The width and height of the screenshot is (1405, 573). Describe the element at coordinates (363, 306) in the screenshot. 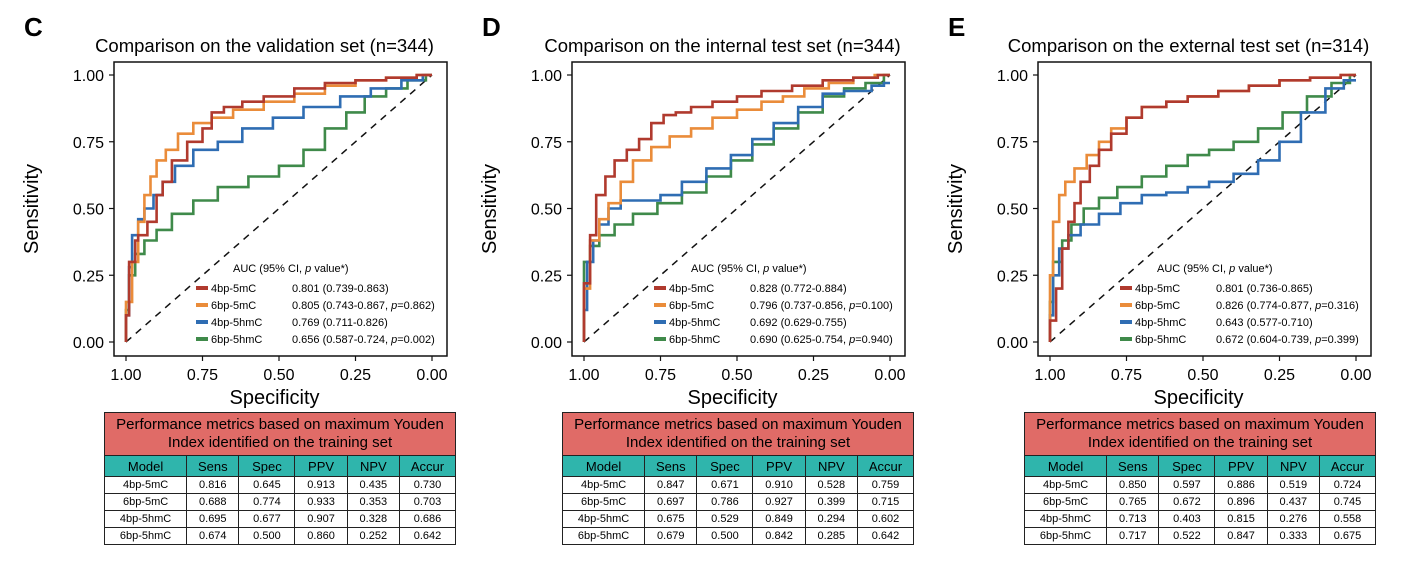

I see `legend-auc: 0.805 (0.743-0.867, p=0.862)` at that location.